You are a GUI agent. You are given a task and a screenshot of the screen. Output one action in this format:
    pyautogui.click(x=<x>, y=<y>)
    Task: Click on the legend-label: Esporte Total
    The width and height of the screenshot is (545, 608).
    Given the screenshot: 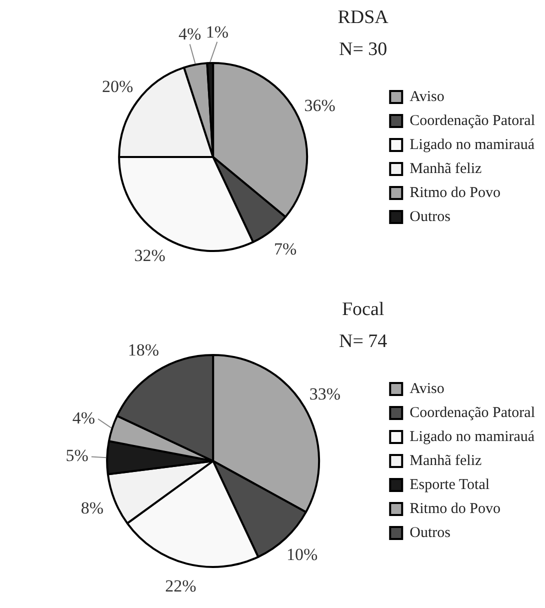 What is the action you would take?
    pyautogui.click(x=450, y=484)
    